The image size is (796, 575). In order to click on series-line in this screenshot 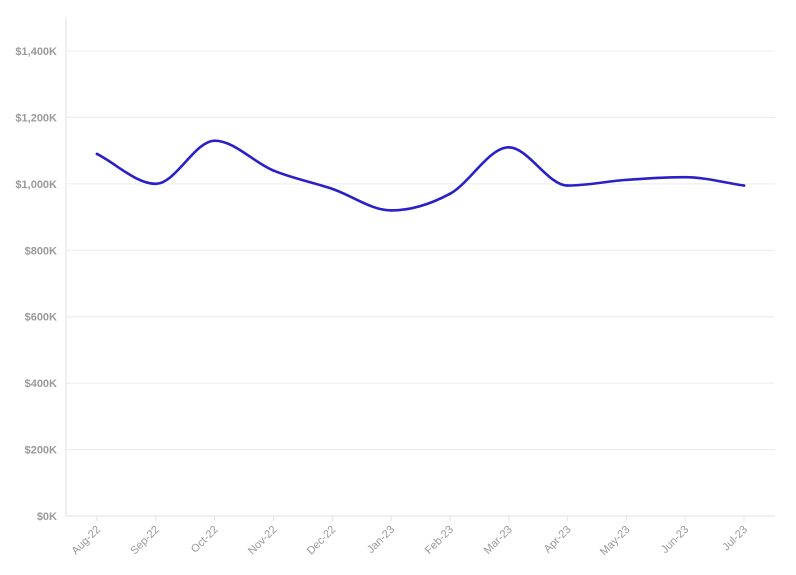, I will do `click(420, 175)`.